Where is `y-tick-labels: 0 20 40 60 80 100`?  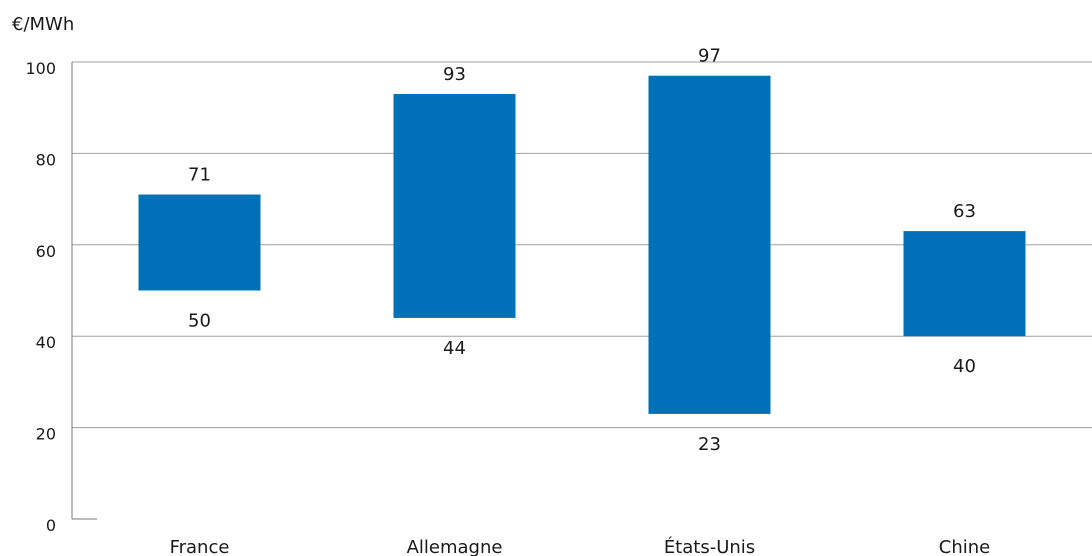 y-tick-labels: 0 20 40 60 80 100 is located at coordinates (40, 297).